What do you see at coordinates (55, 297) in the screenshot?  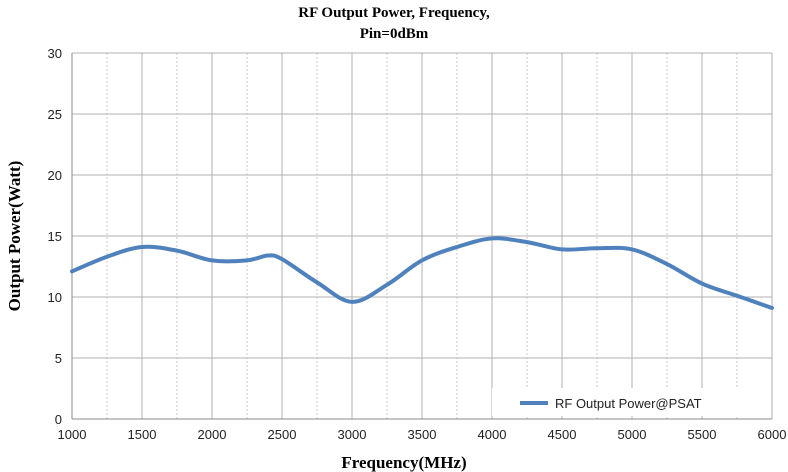 I see `y-tick-label: 10` at bounding box center [55, 297].